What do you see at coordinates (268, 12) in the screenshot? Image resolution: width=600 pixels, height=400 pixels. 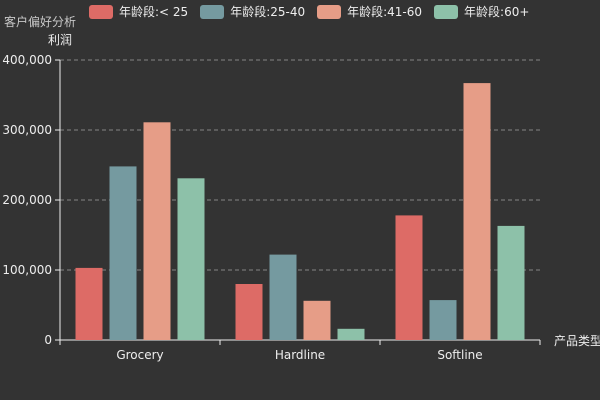 I see `legend-label: 年龄段:25-40` at bounding box center [268, 12].